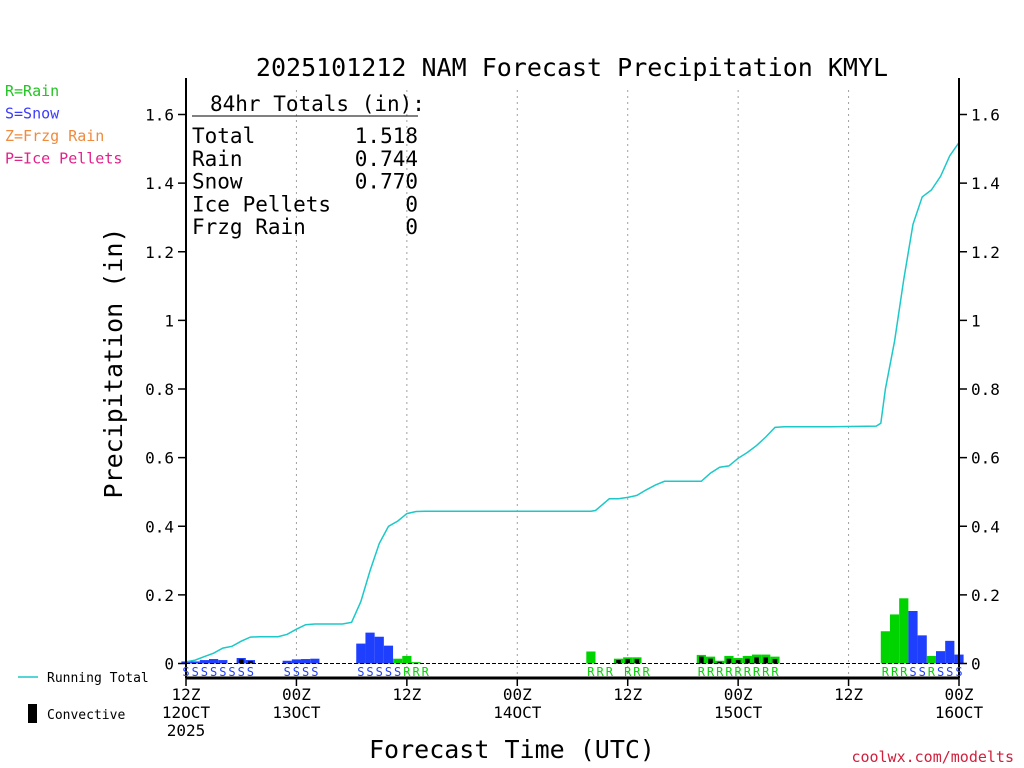 This screenshot has height=768, width=1024. What do you see at coordinates (159, 183) in the screenshot?
I see `y-tick-label-left: 1.4` at bounding box center [159, 183].